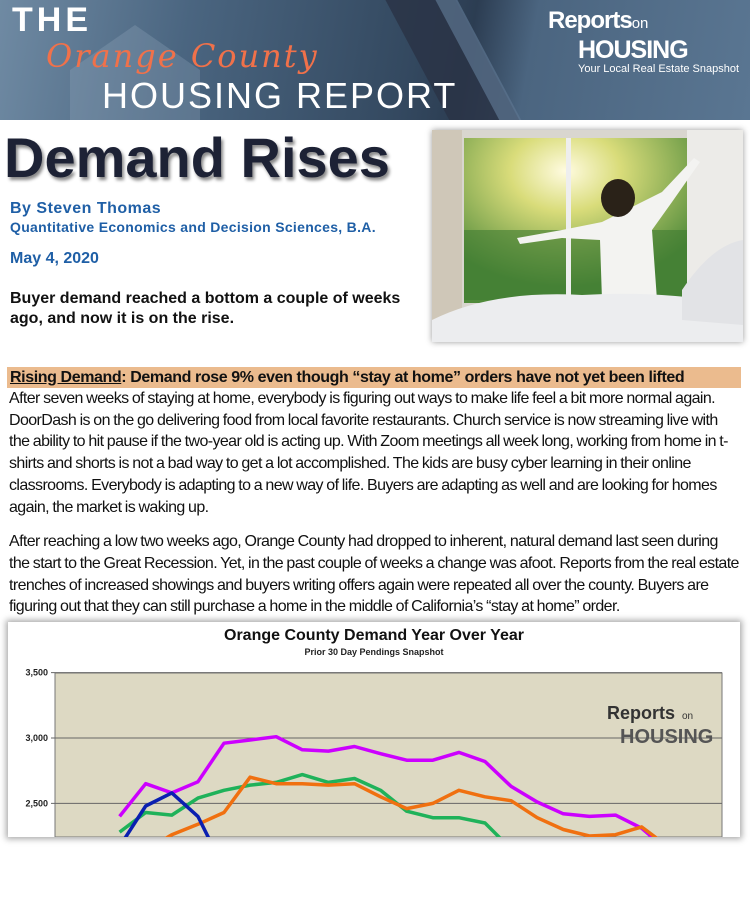  What do you see at coordinates (633, 50) in the screenshot?
I see `logo-housing: HOUSING` at bounding box center [633, 50].